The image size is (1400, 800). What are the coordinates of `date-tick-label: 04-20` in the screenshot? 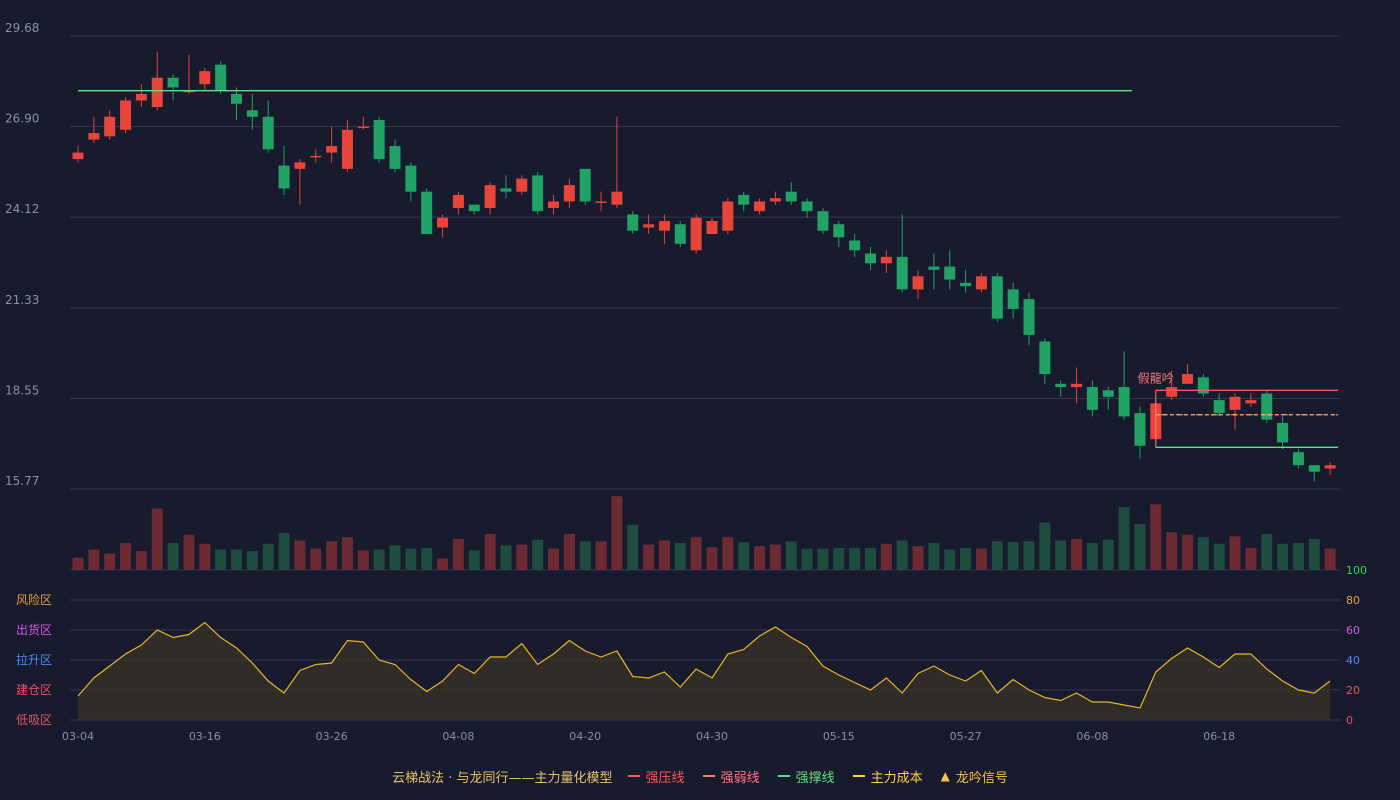 It's located at (585, 736).